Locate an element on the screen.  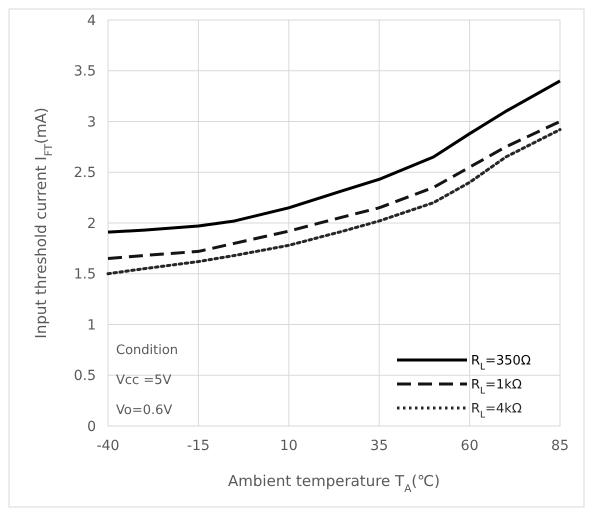
text: R$_{L}$=1kΩ is located at coordinates (496, 387).